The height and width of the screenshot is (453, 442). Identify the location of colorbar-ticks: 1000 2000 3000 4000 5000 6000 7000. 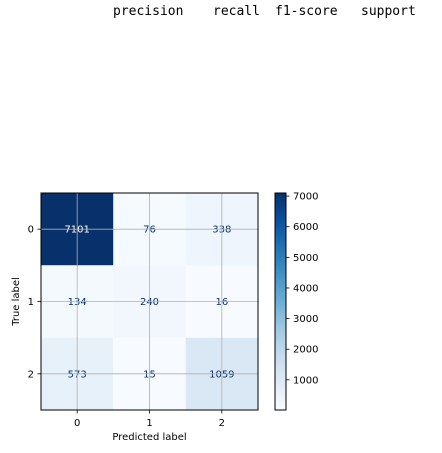
(302, 289).